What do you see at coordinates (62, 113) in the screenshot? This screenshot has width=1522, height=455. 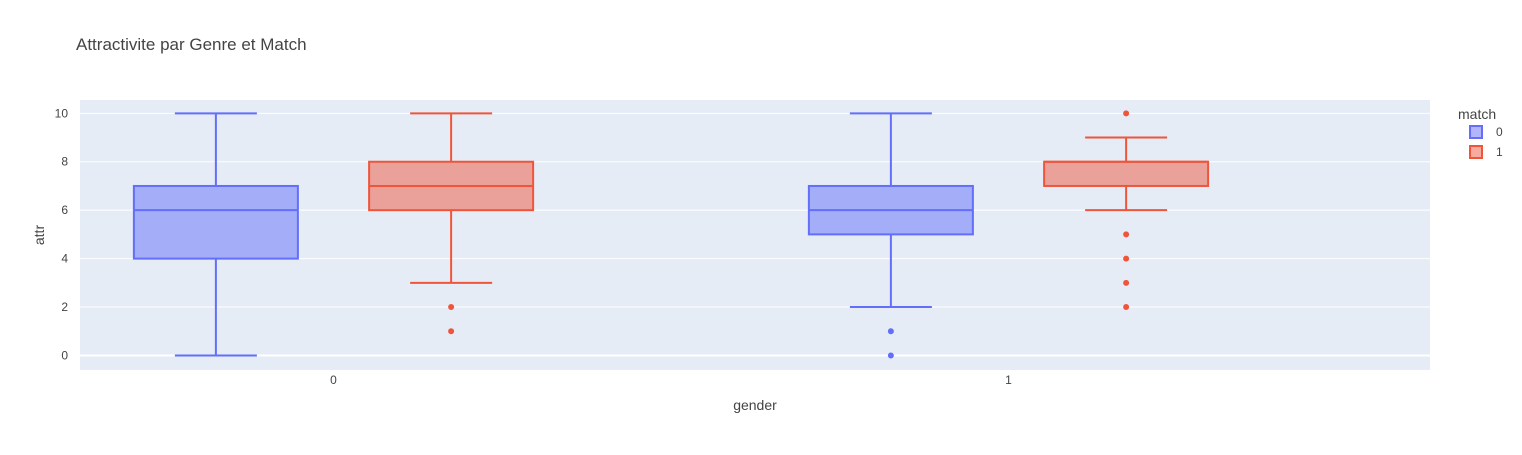 I see `y-tick-label: 10` at bounding box center [62, 113].